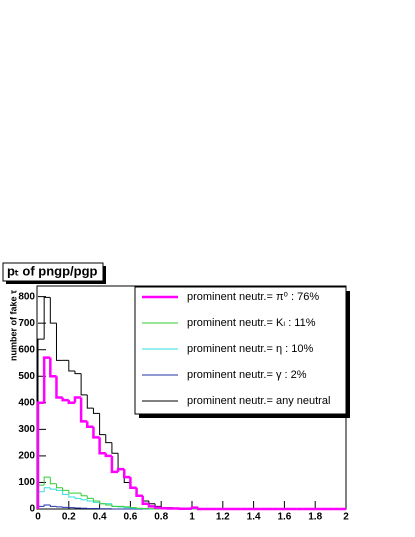 The width and height of the screenshot is (415, 537). Describe the element at coordinates (253, 297) in the screenshot. I see `legend-label: prominent neutr.= π⁰ : 76%` at that location.